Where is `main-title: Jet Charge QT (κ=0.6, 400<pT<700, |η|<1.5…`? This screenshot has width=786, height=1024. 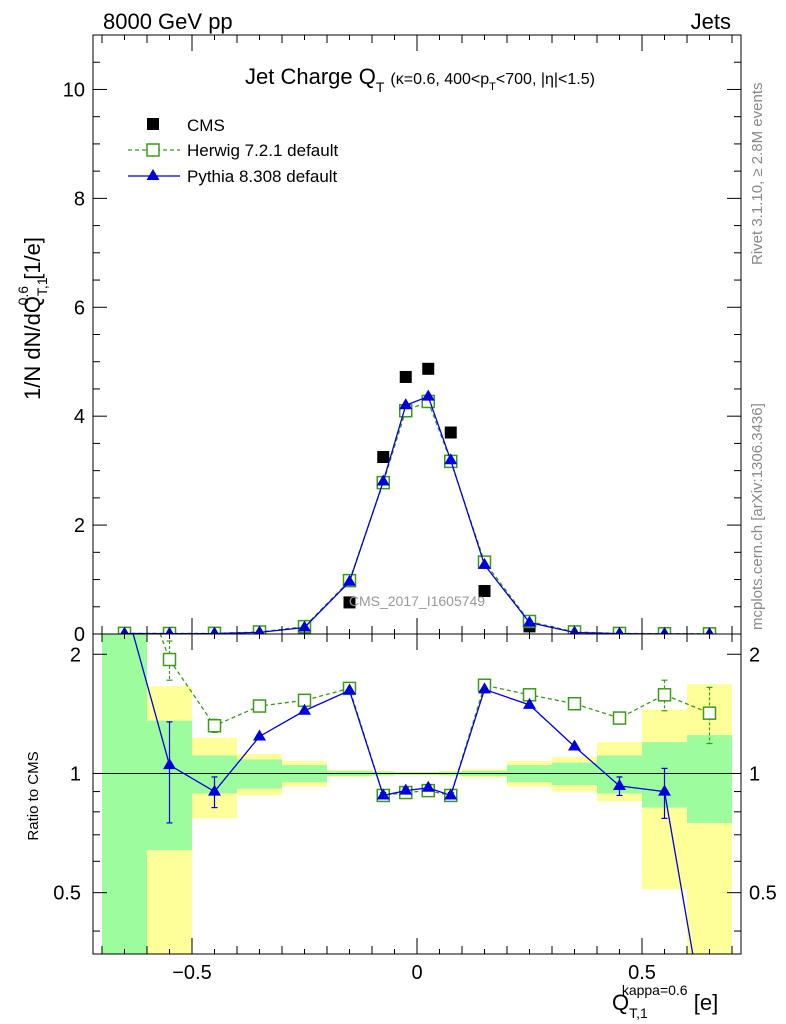 main-title: Jet Charge QT (κ=0.6, 400<pT<700, |η|<1.5… is located at coordinates (420, 79).